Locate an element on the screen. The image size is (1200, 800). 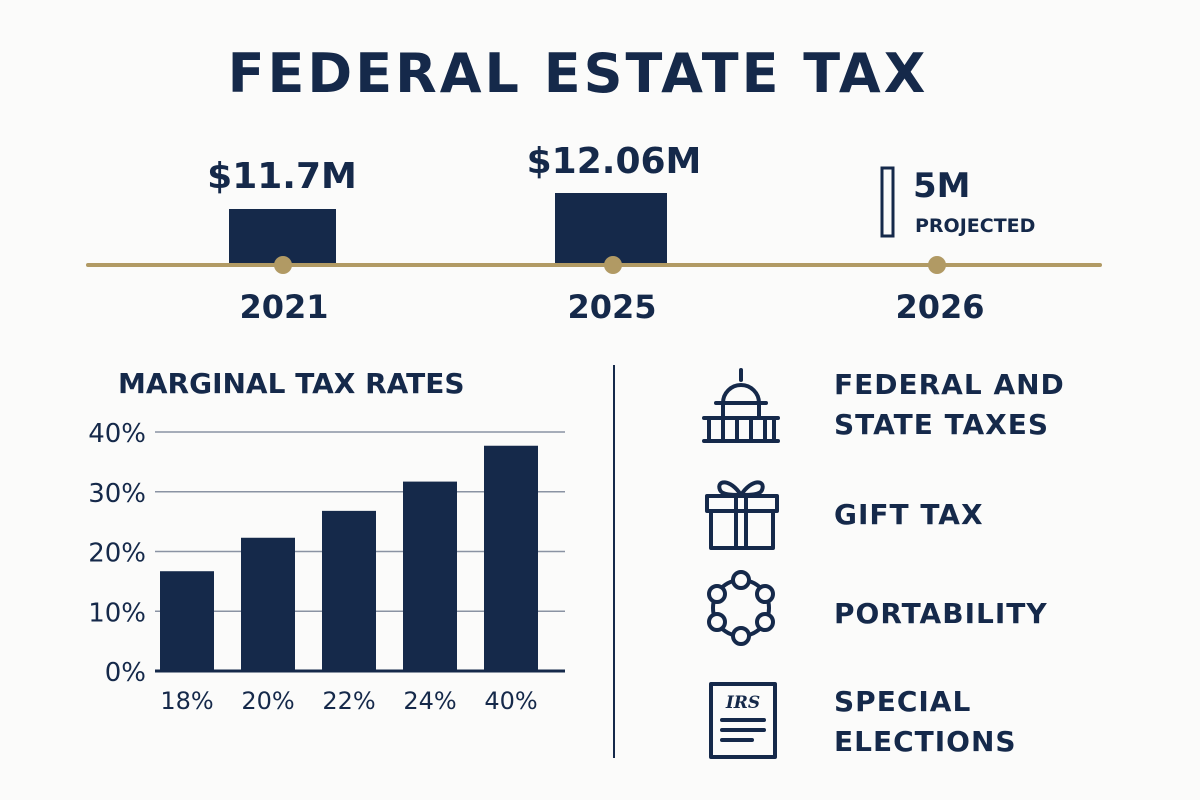
topic-label: PORTABILITY is located at coordinates (941, 613).